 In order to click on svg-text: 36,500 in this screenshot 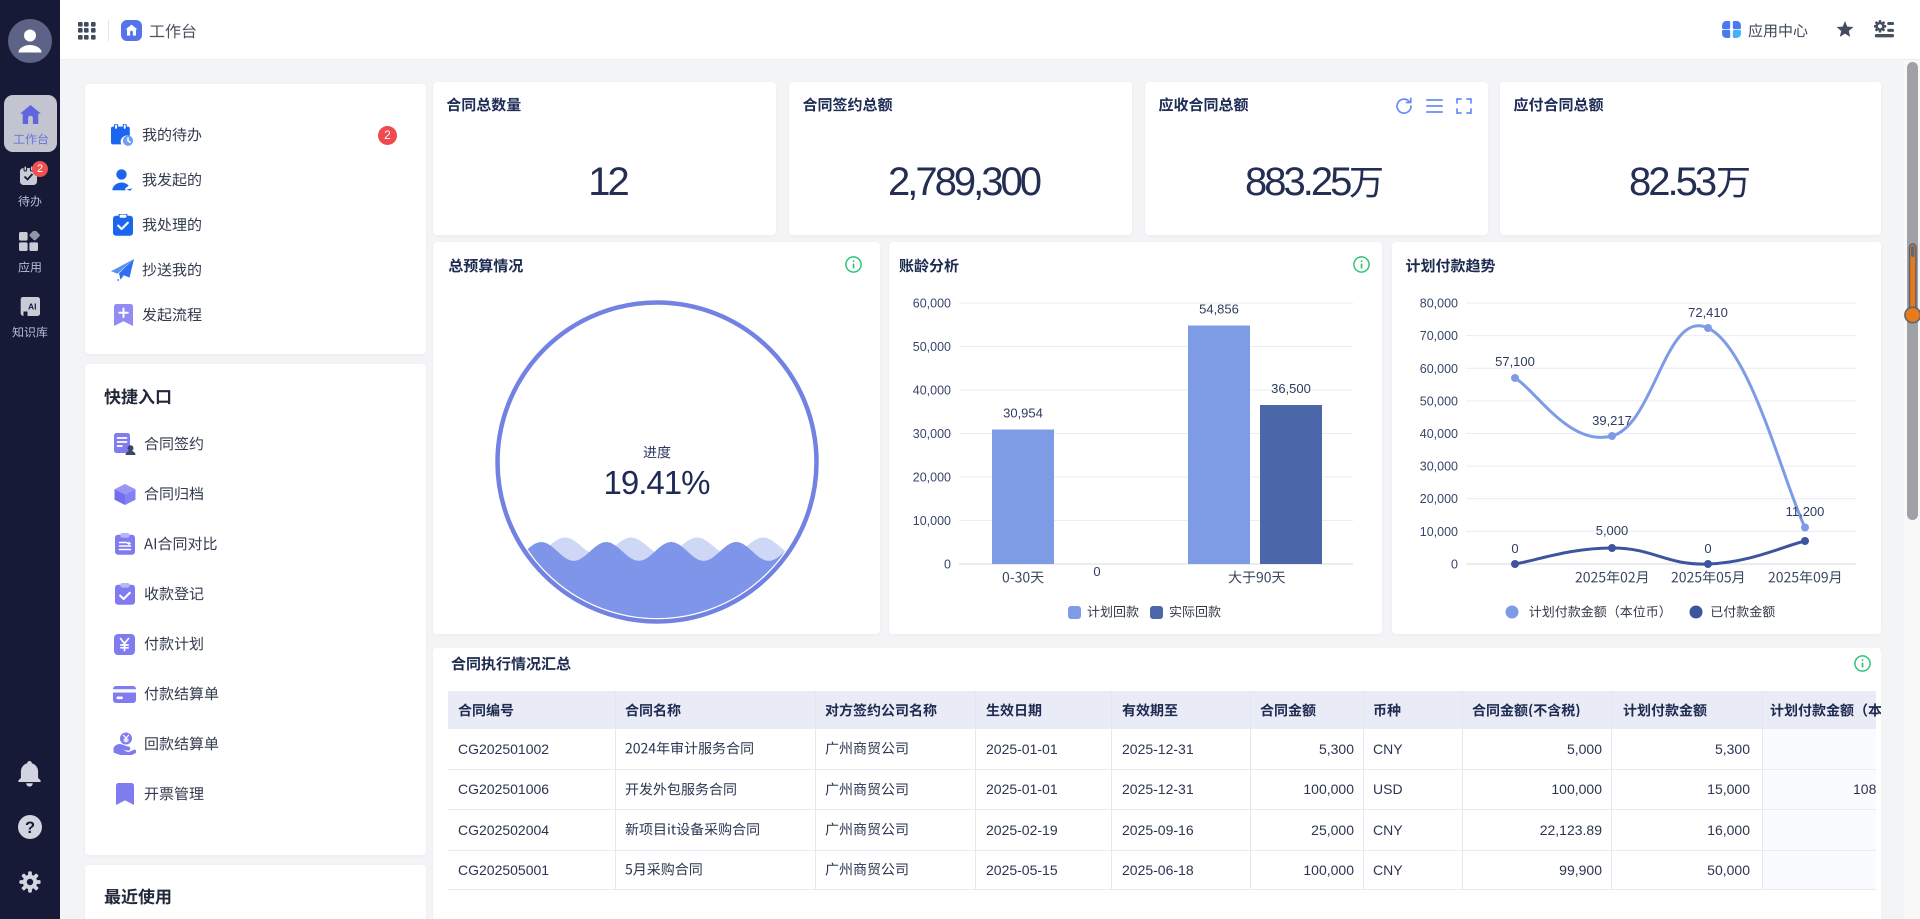, I will do `click(1291, 388)`.